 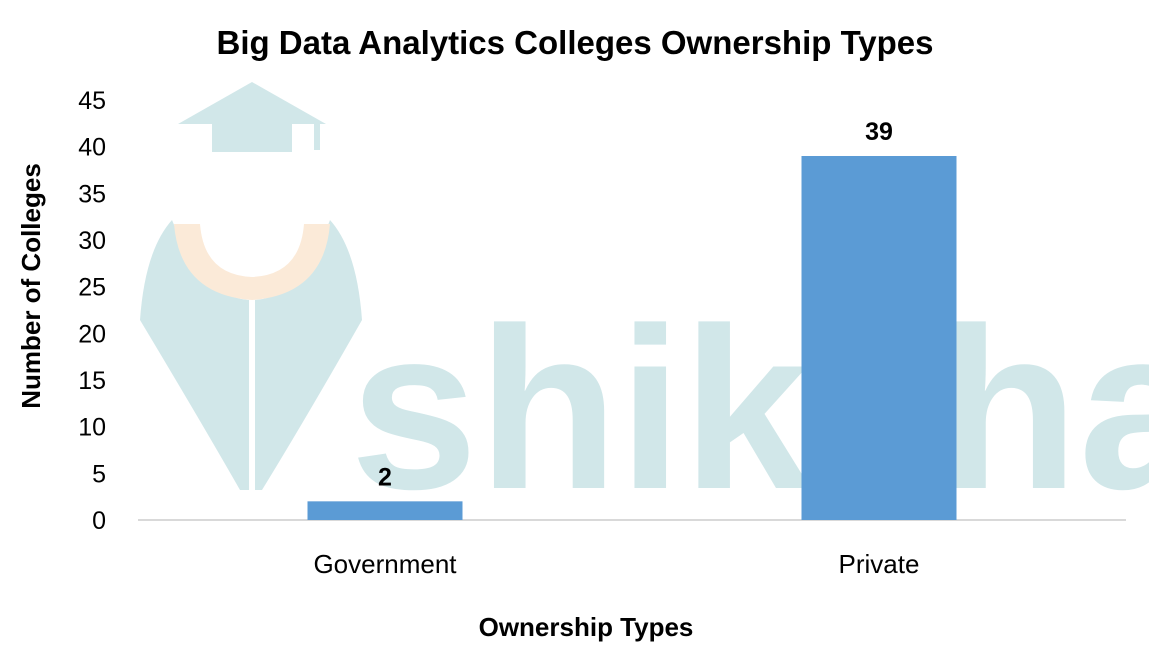 What do you see at coordinates (92, 428) in the screenshot?
I see `y-tick-label: 10` at bounding box center [92, 428].